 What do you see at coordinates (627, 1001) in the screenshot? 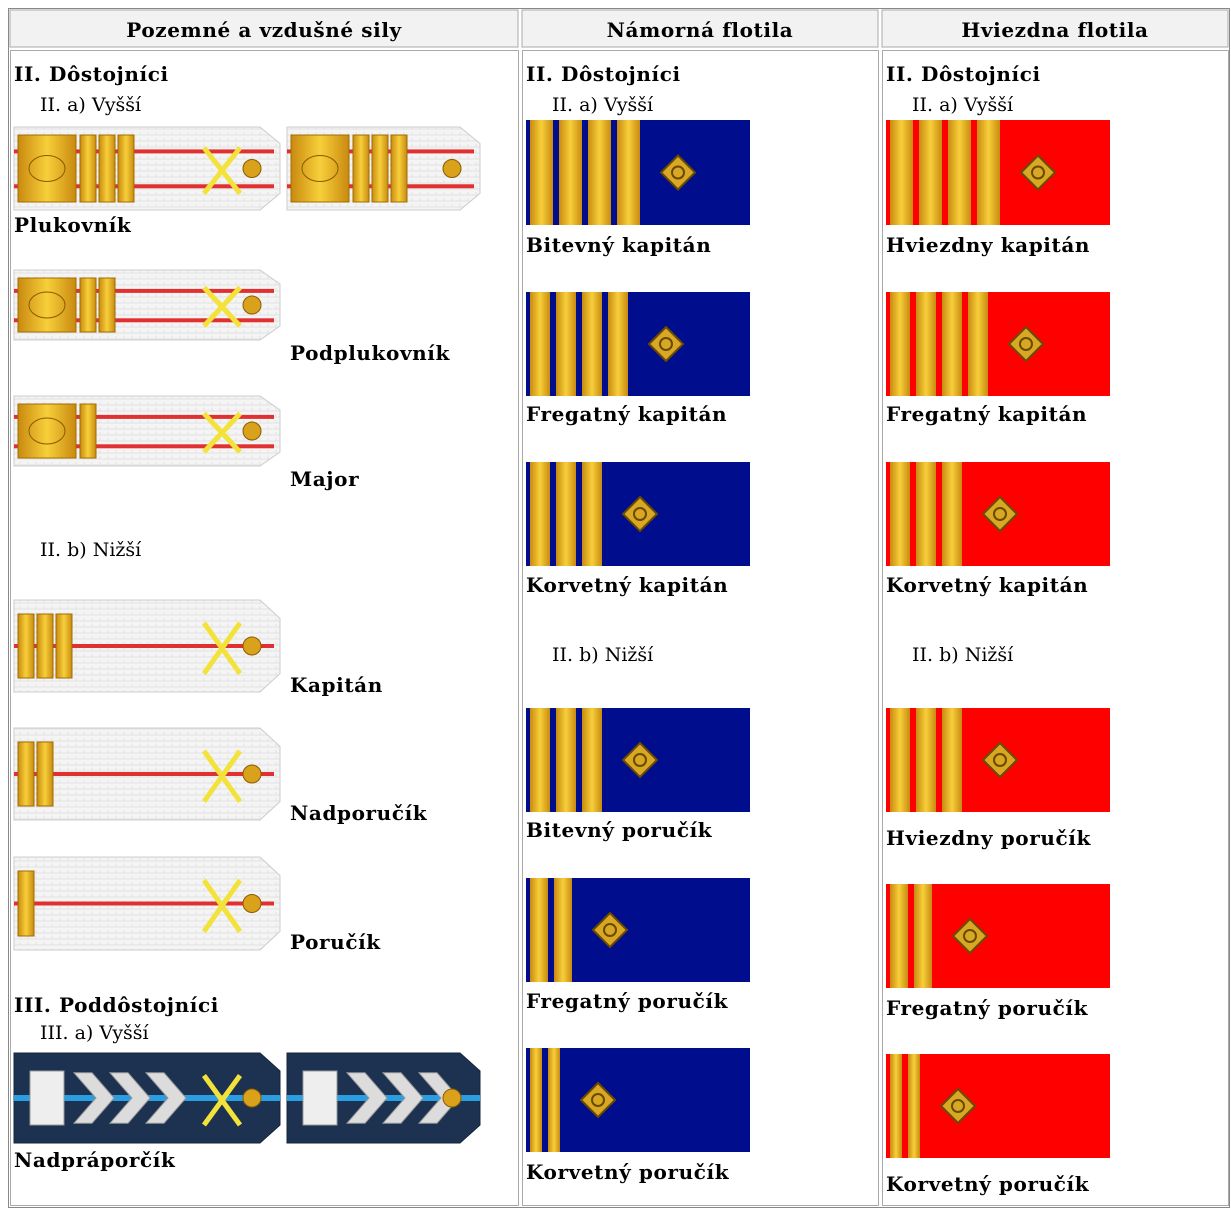
I see `rank: Fregatný poručík` at bounding box center [627, 1001].